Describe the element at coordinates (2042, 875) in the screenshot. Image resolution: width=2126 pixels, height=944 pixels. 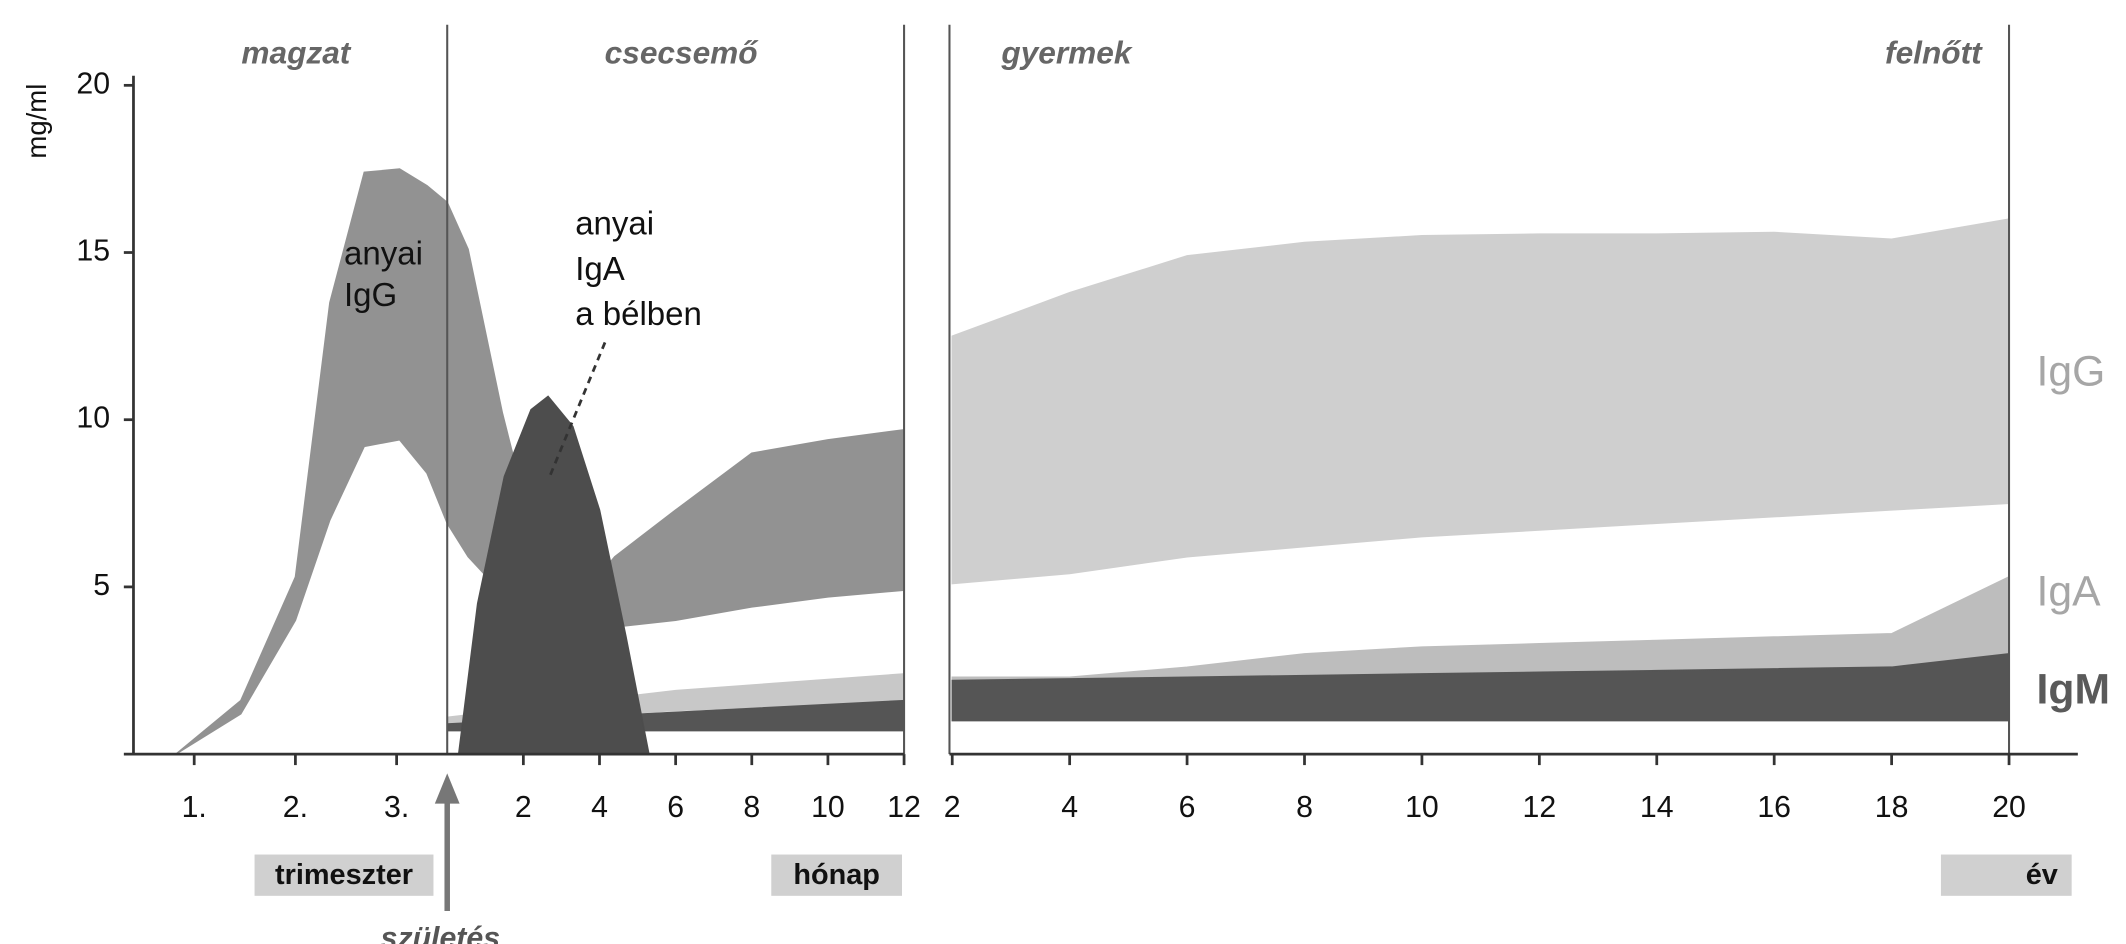
I see `unit-label: év` at that location.